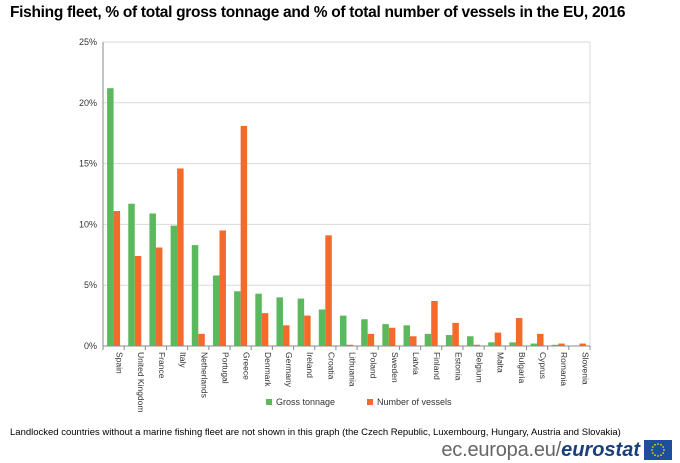  Describe the element at coordinates (120, 363) in the screenshot. I see `x-category-label: Spain` at that location.